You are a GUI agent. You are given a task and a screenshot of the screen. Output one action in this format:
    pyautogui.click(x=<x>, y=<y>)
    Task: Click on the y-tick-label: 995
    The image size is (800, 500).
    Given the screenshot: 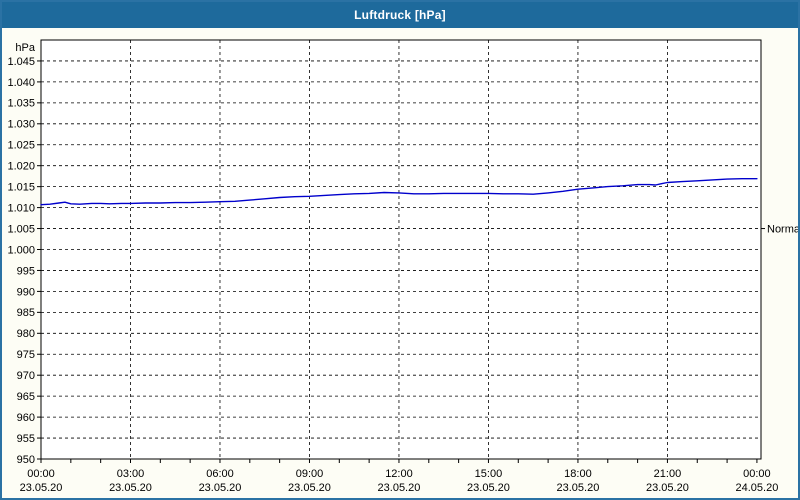 What is the action you would take?
    pyautogui.click(x=26, y=271)
    